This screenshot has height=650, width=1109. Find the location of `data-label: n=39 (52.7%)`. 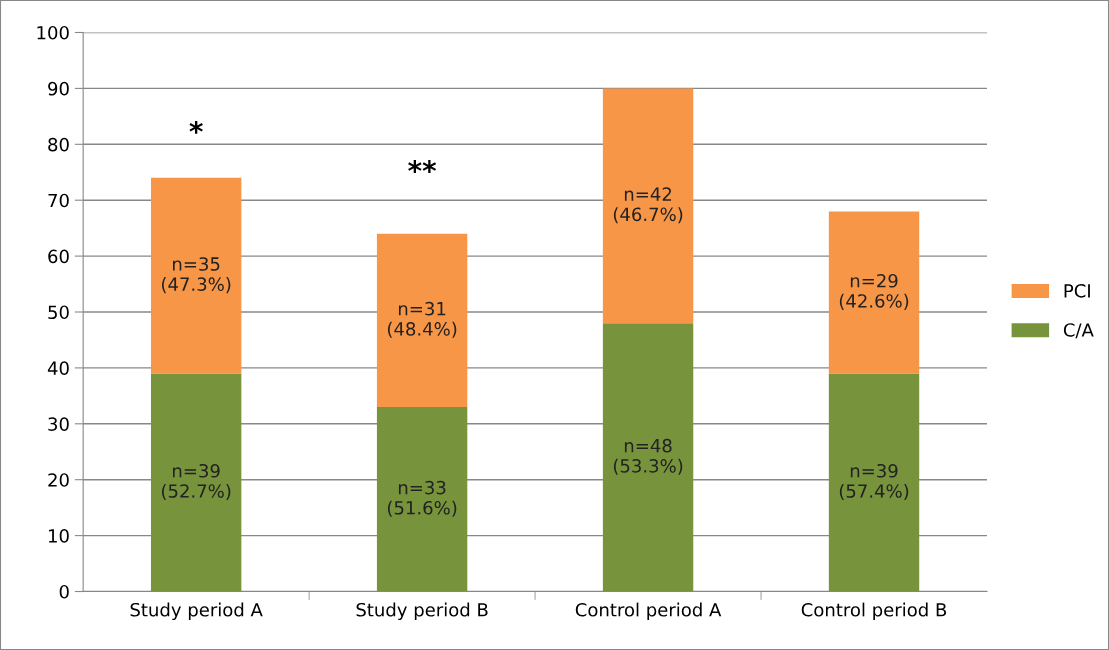

data-label: n=39 (52.7%) is located at coordinates (196, 481).